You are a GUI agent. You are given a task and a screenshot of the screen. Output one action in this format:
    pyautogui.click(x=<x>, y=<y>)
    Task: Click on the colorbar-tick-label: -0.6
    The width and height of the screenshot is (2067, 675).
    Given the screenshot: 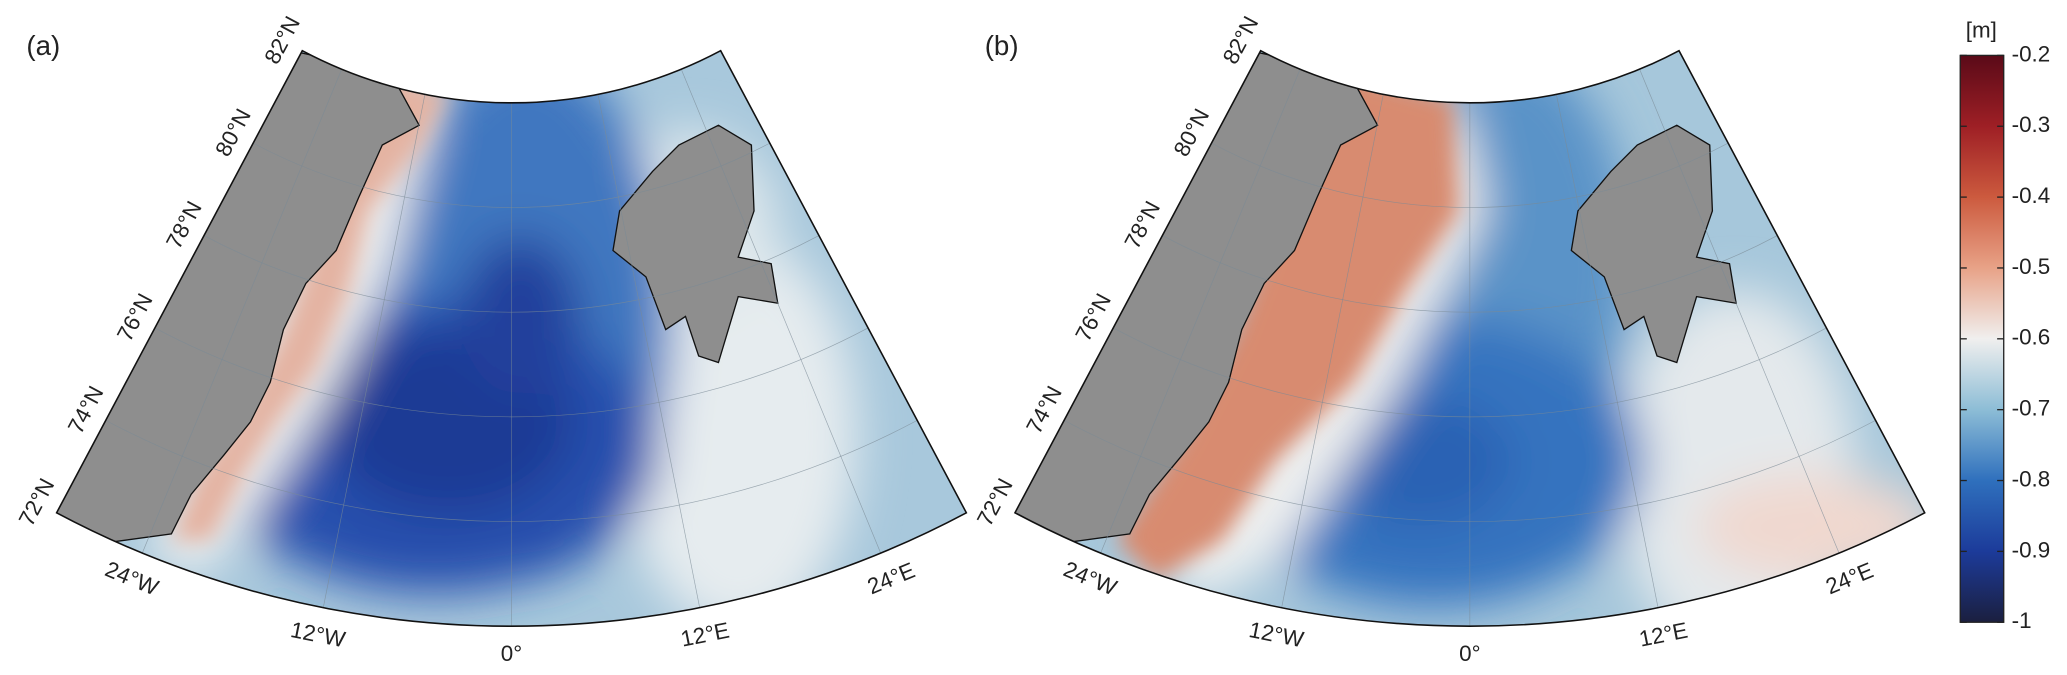 What is the action you would take?
    pyautogui.click(x=2031, y=337)
    